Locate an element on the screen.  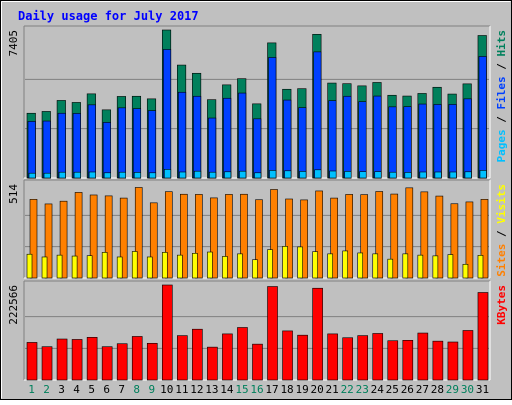
day-label: 11 is located at coordinates (181, 389).